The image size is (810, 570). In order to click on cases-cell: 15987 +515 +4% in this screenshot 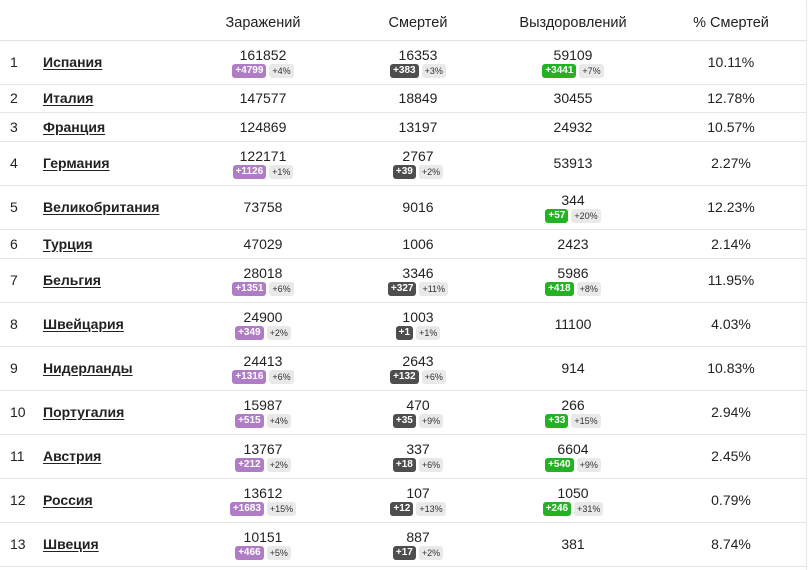, I will do `click(263, 412)`.